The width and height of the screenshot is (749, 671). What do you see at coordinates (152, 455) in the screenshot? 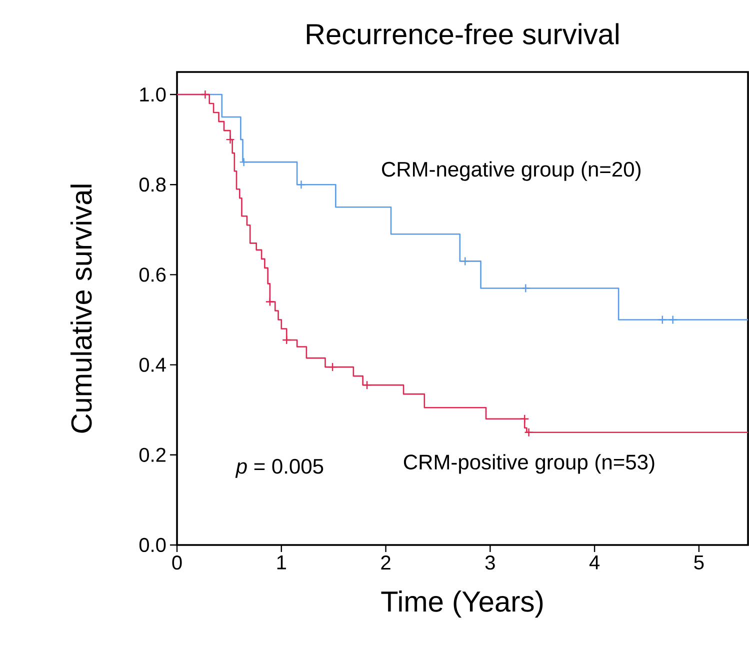
I see `y-tick-label: 0.2` at bounding box center [152, 455].